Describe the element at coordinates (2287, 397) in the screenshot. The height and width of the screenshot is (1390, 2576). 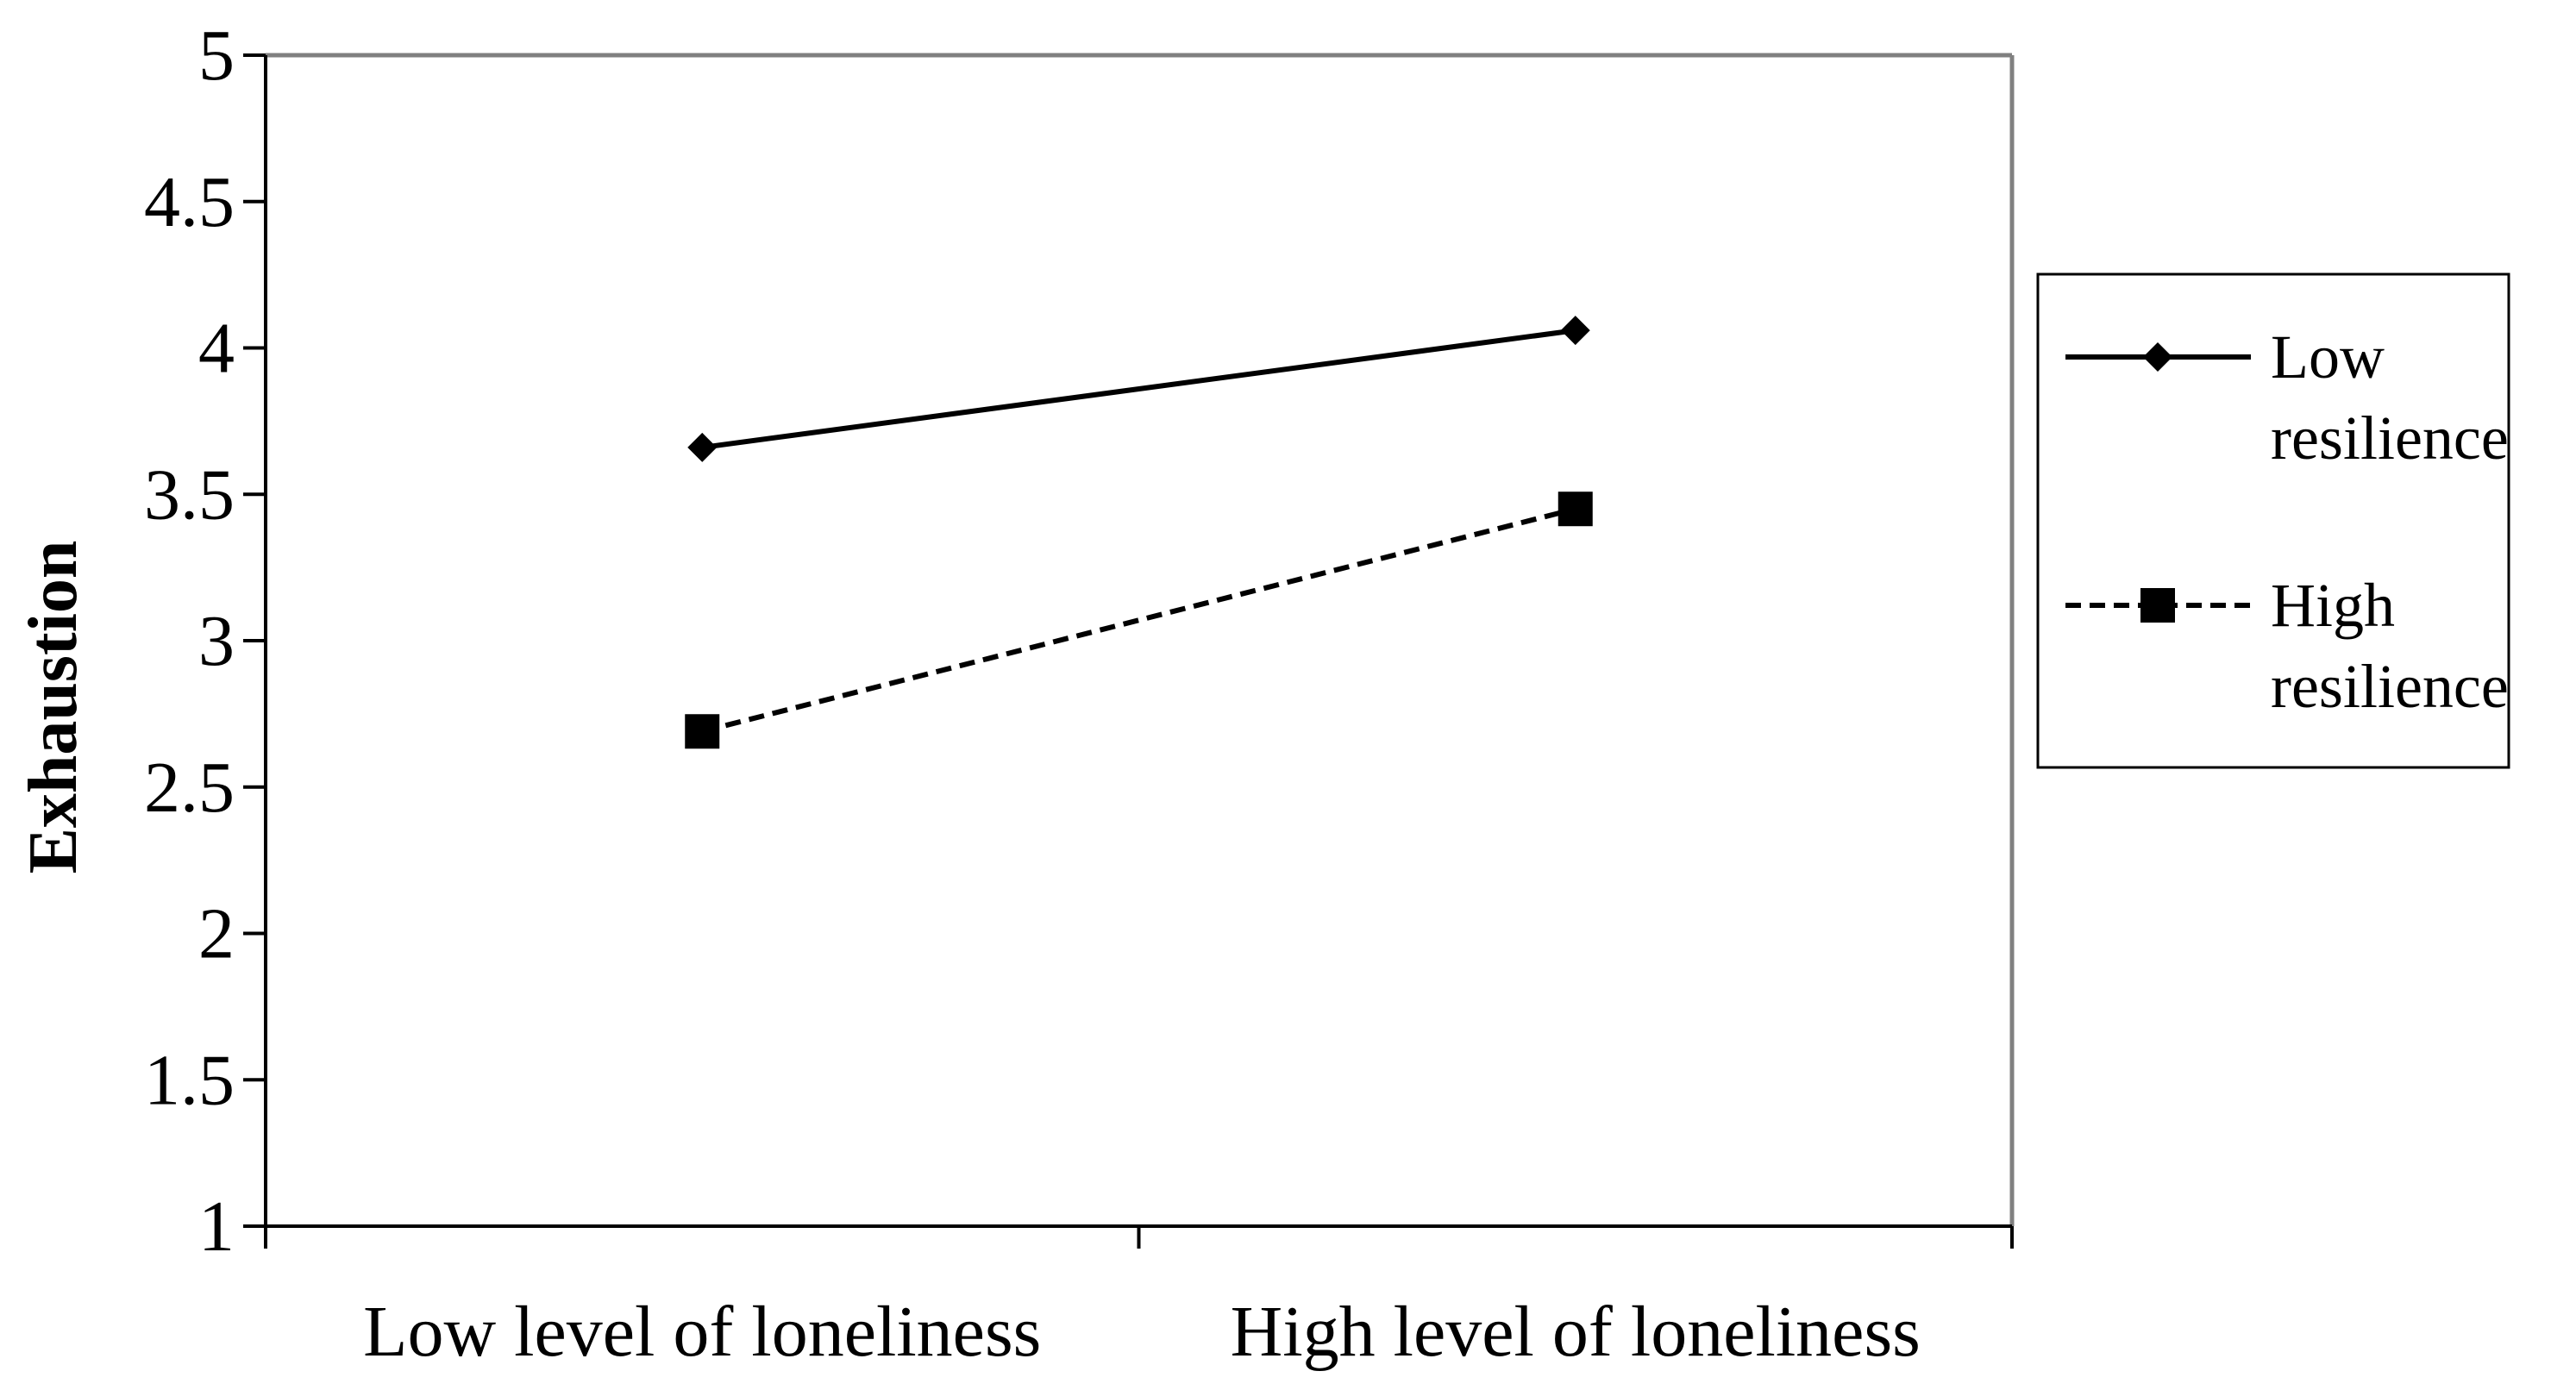
I see `legend-item-low-resilience: Low resilience` at that location.